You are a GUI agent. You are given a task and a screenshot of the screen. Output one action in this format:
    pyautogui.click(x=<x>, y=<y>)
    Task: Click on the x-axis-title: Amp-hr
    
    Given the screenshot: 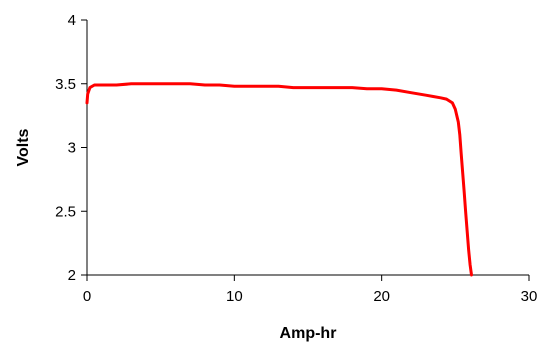 What is the action you would take?
    pyautogui.click(x=308, y=333)
    